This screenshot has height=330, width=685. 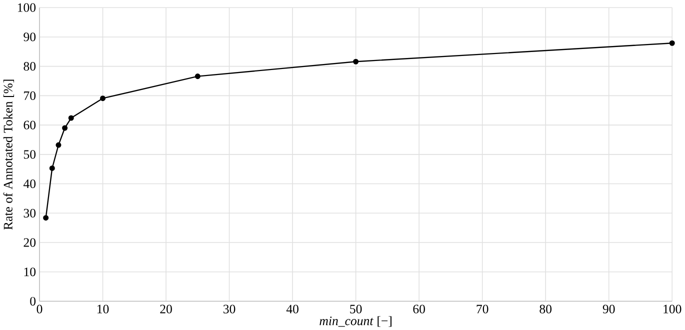 I want to click on x-tick-label: 70, so click(x=482, y=309).